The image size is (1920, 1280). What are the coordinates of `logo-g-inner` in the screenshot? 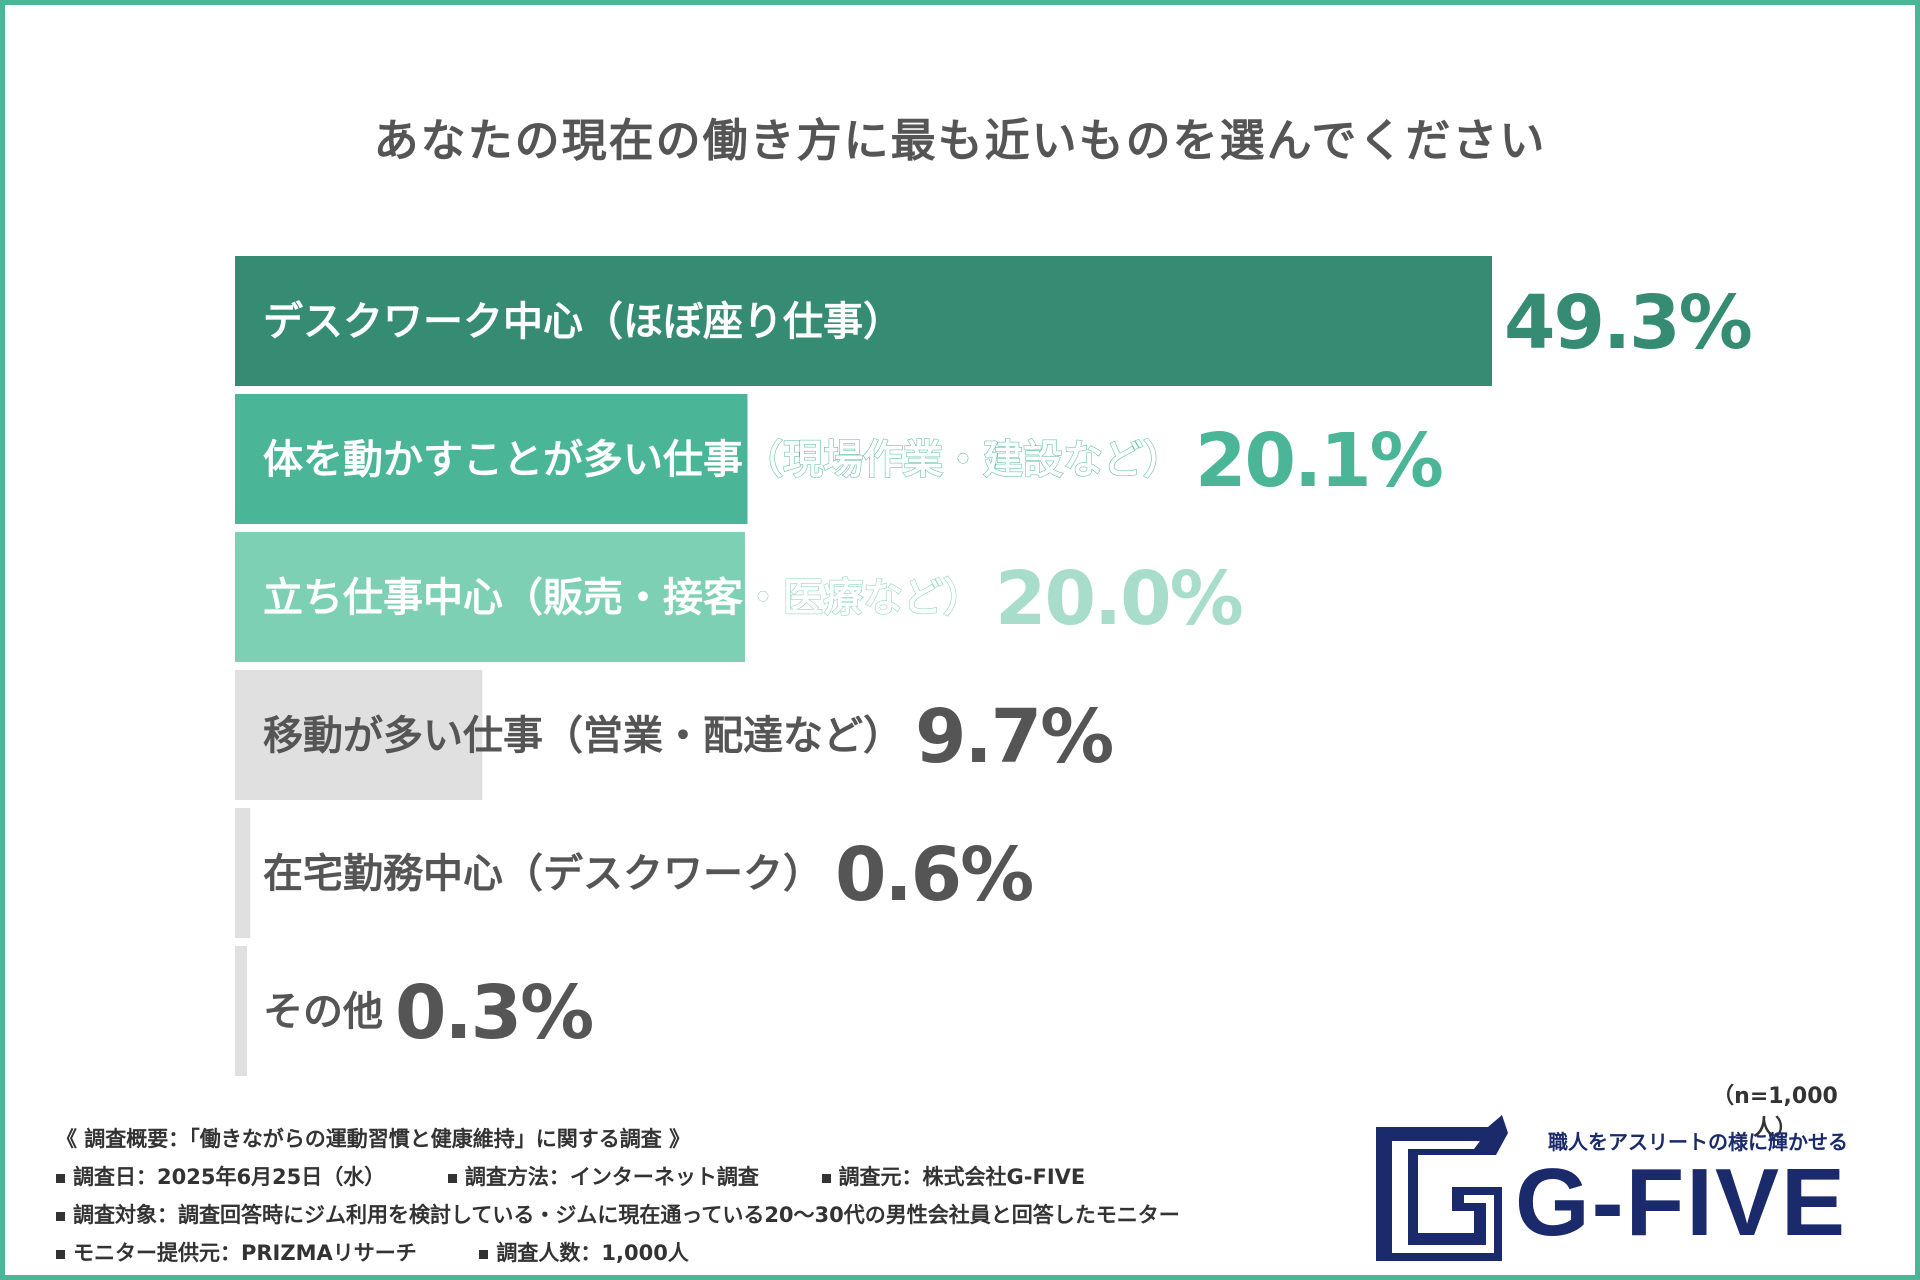 It's located at (1443, 1197).